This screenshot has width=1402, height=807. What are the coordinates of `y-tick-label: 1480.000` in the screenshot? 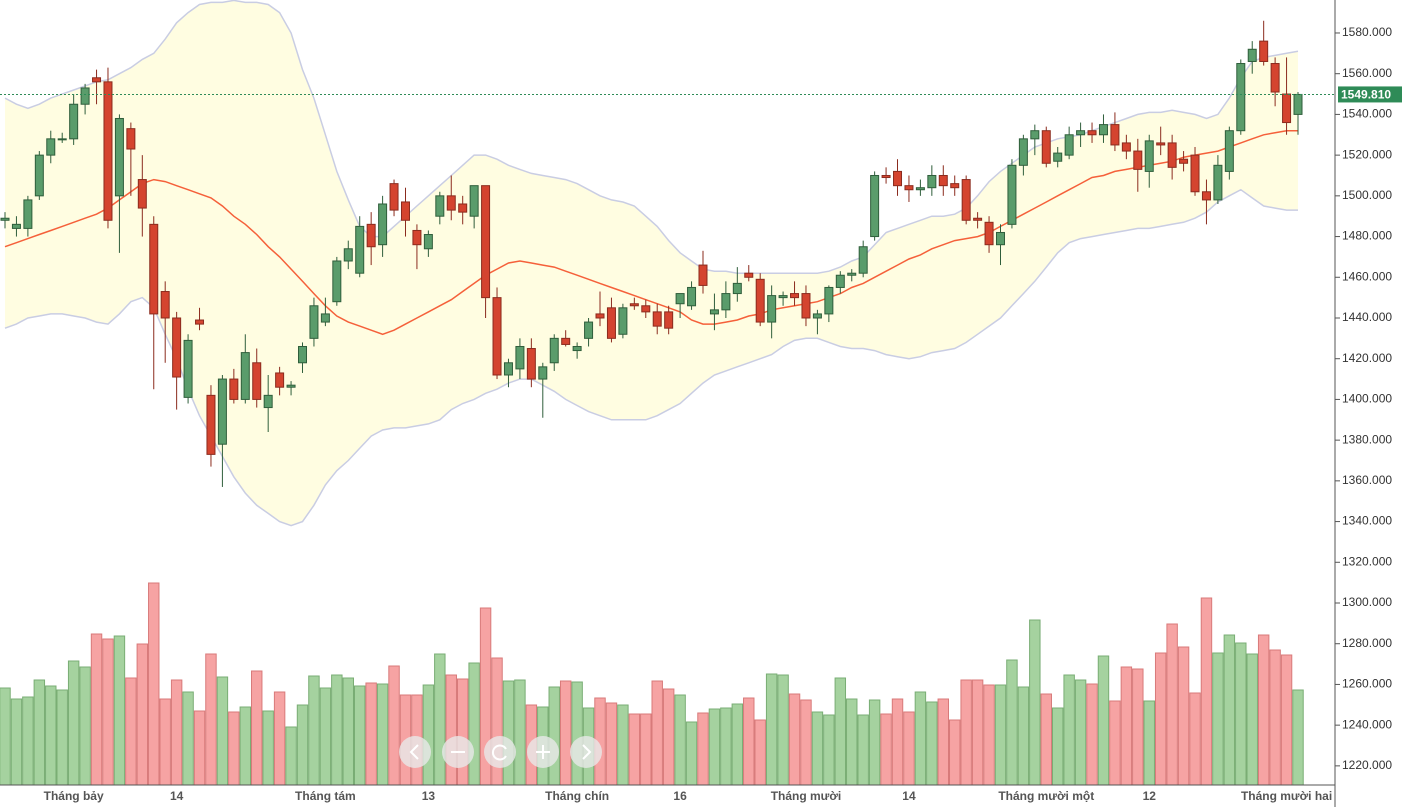 It's located at (1367, 236).